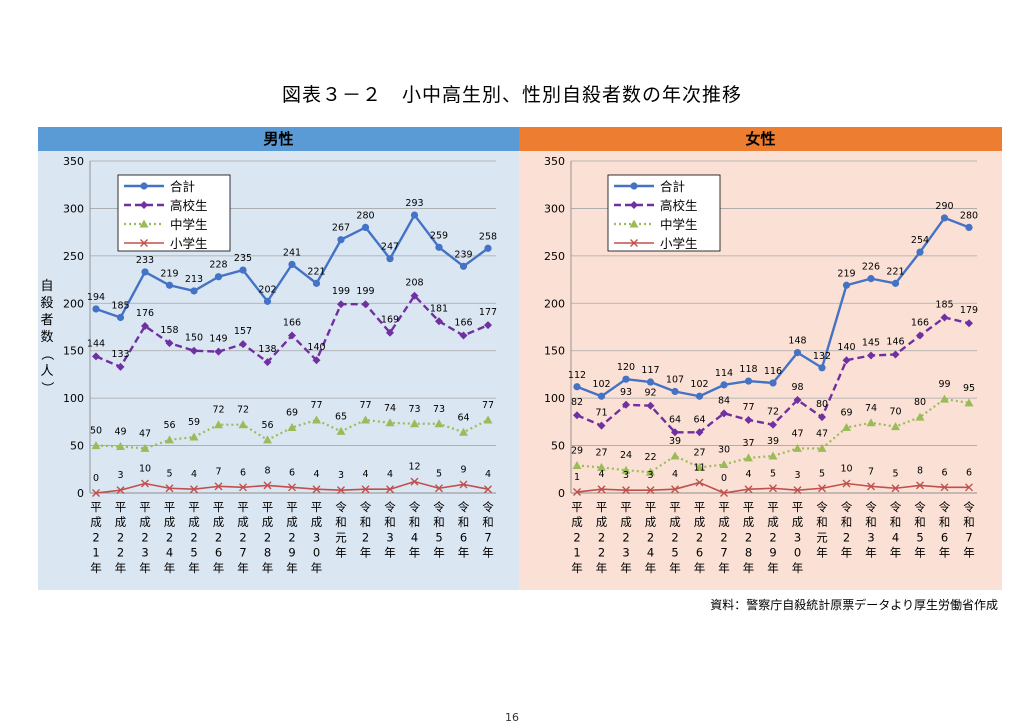  I want to click on series-line, so click(292, 434).